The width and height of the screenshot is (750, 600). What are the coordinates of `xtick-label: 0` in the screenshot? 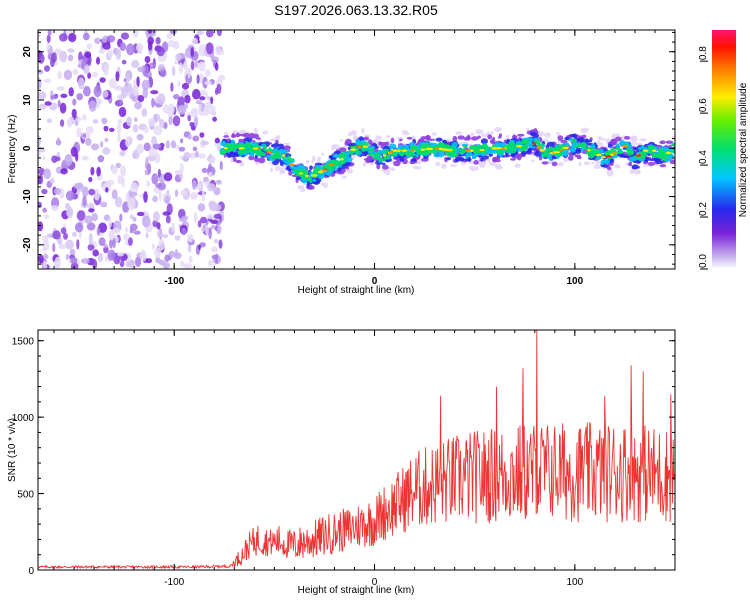 It's located at (375, 281).